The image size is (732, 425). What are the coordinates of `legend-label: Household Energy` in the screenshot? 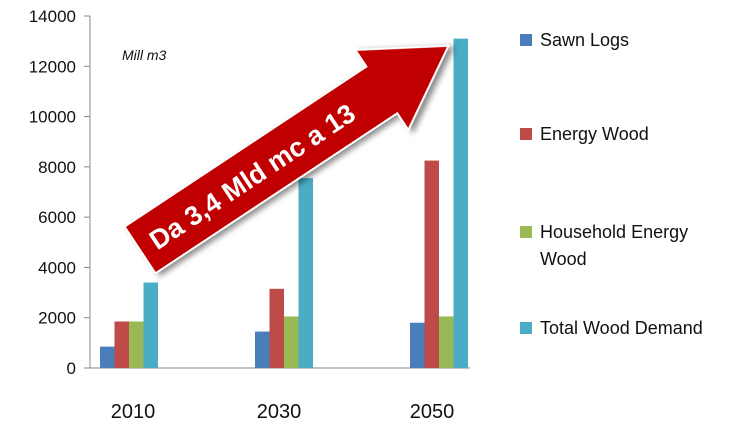 It's located at (614, 232).